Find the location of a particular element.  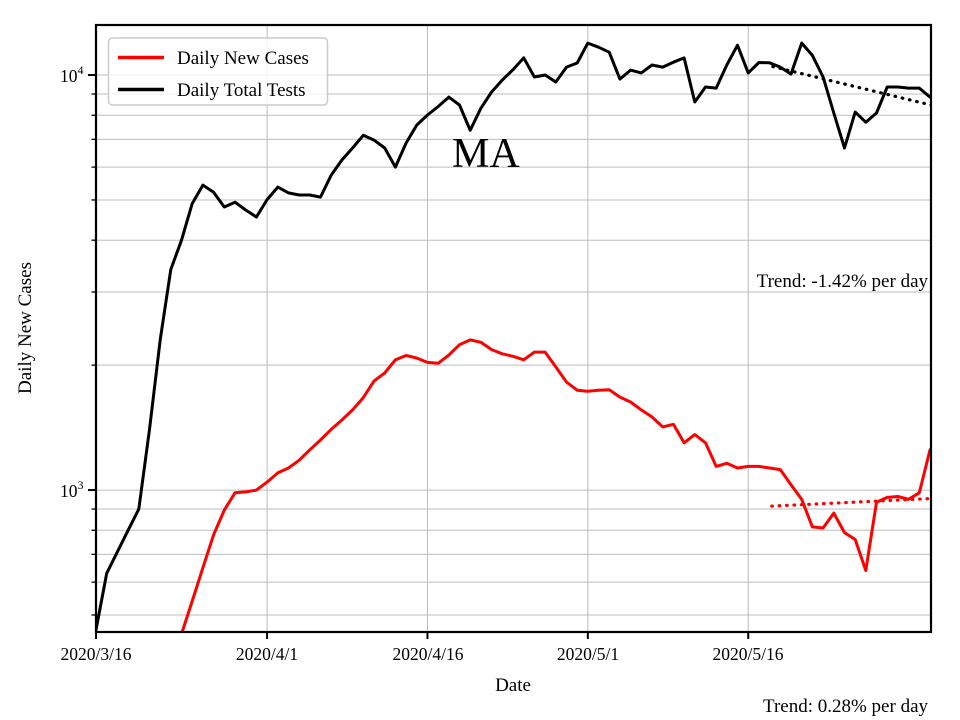

x-tick-label: 2020/3/16 is located at coordinates (96, 654).